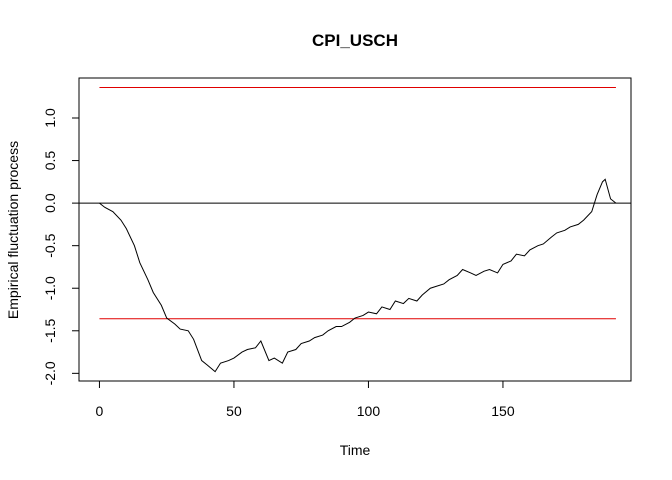  What do you see at coordinates (355, 450) in the screenshot?
I see `x-axis-label: Time` at bounding box center [355, 450].